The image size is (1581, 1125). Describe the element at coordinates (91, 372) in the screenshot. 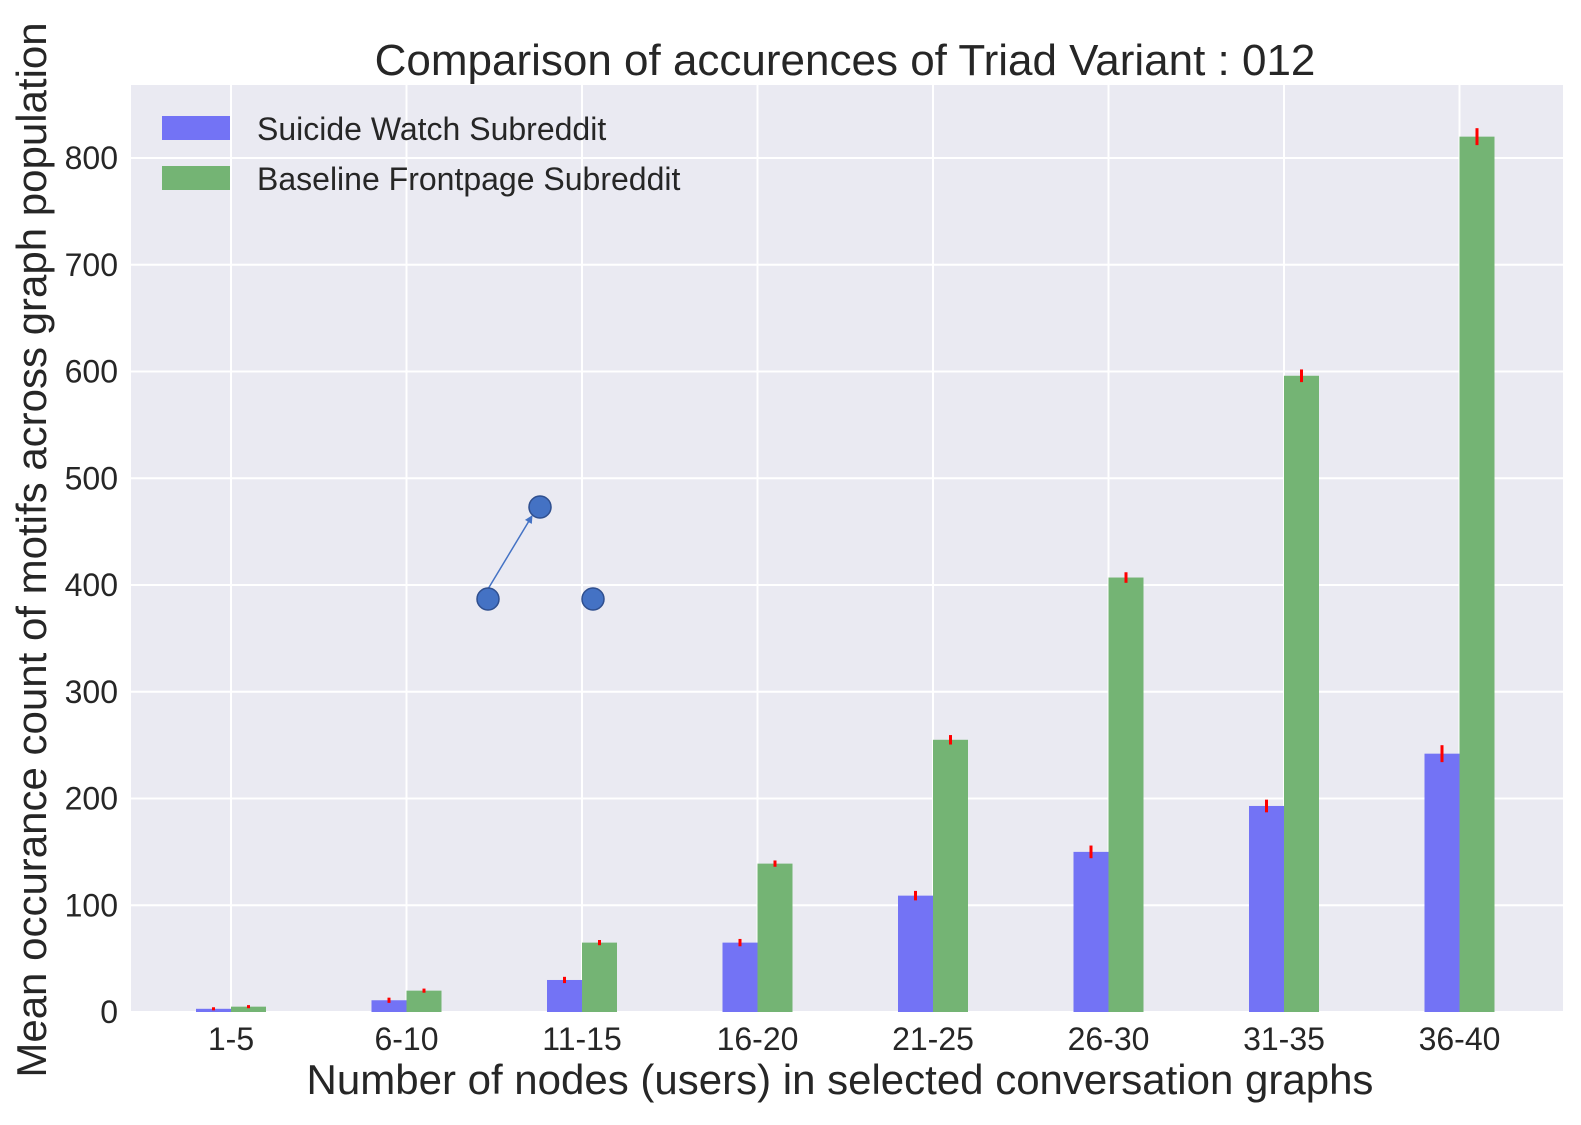

I see `y-tick-label: 600` at that location.